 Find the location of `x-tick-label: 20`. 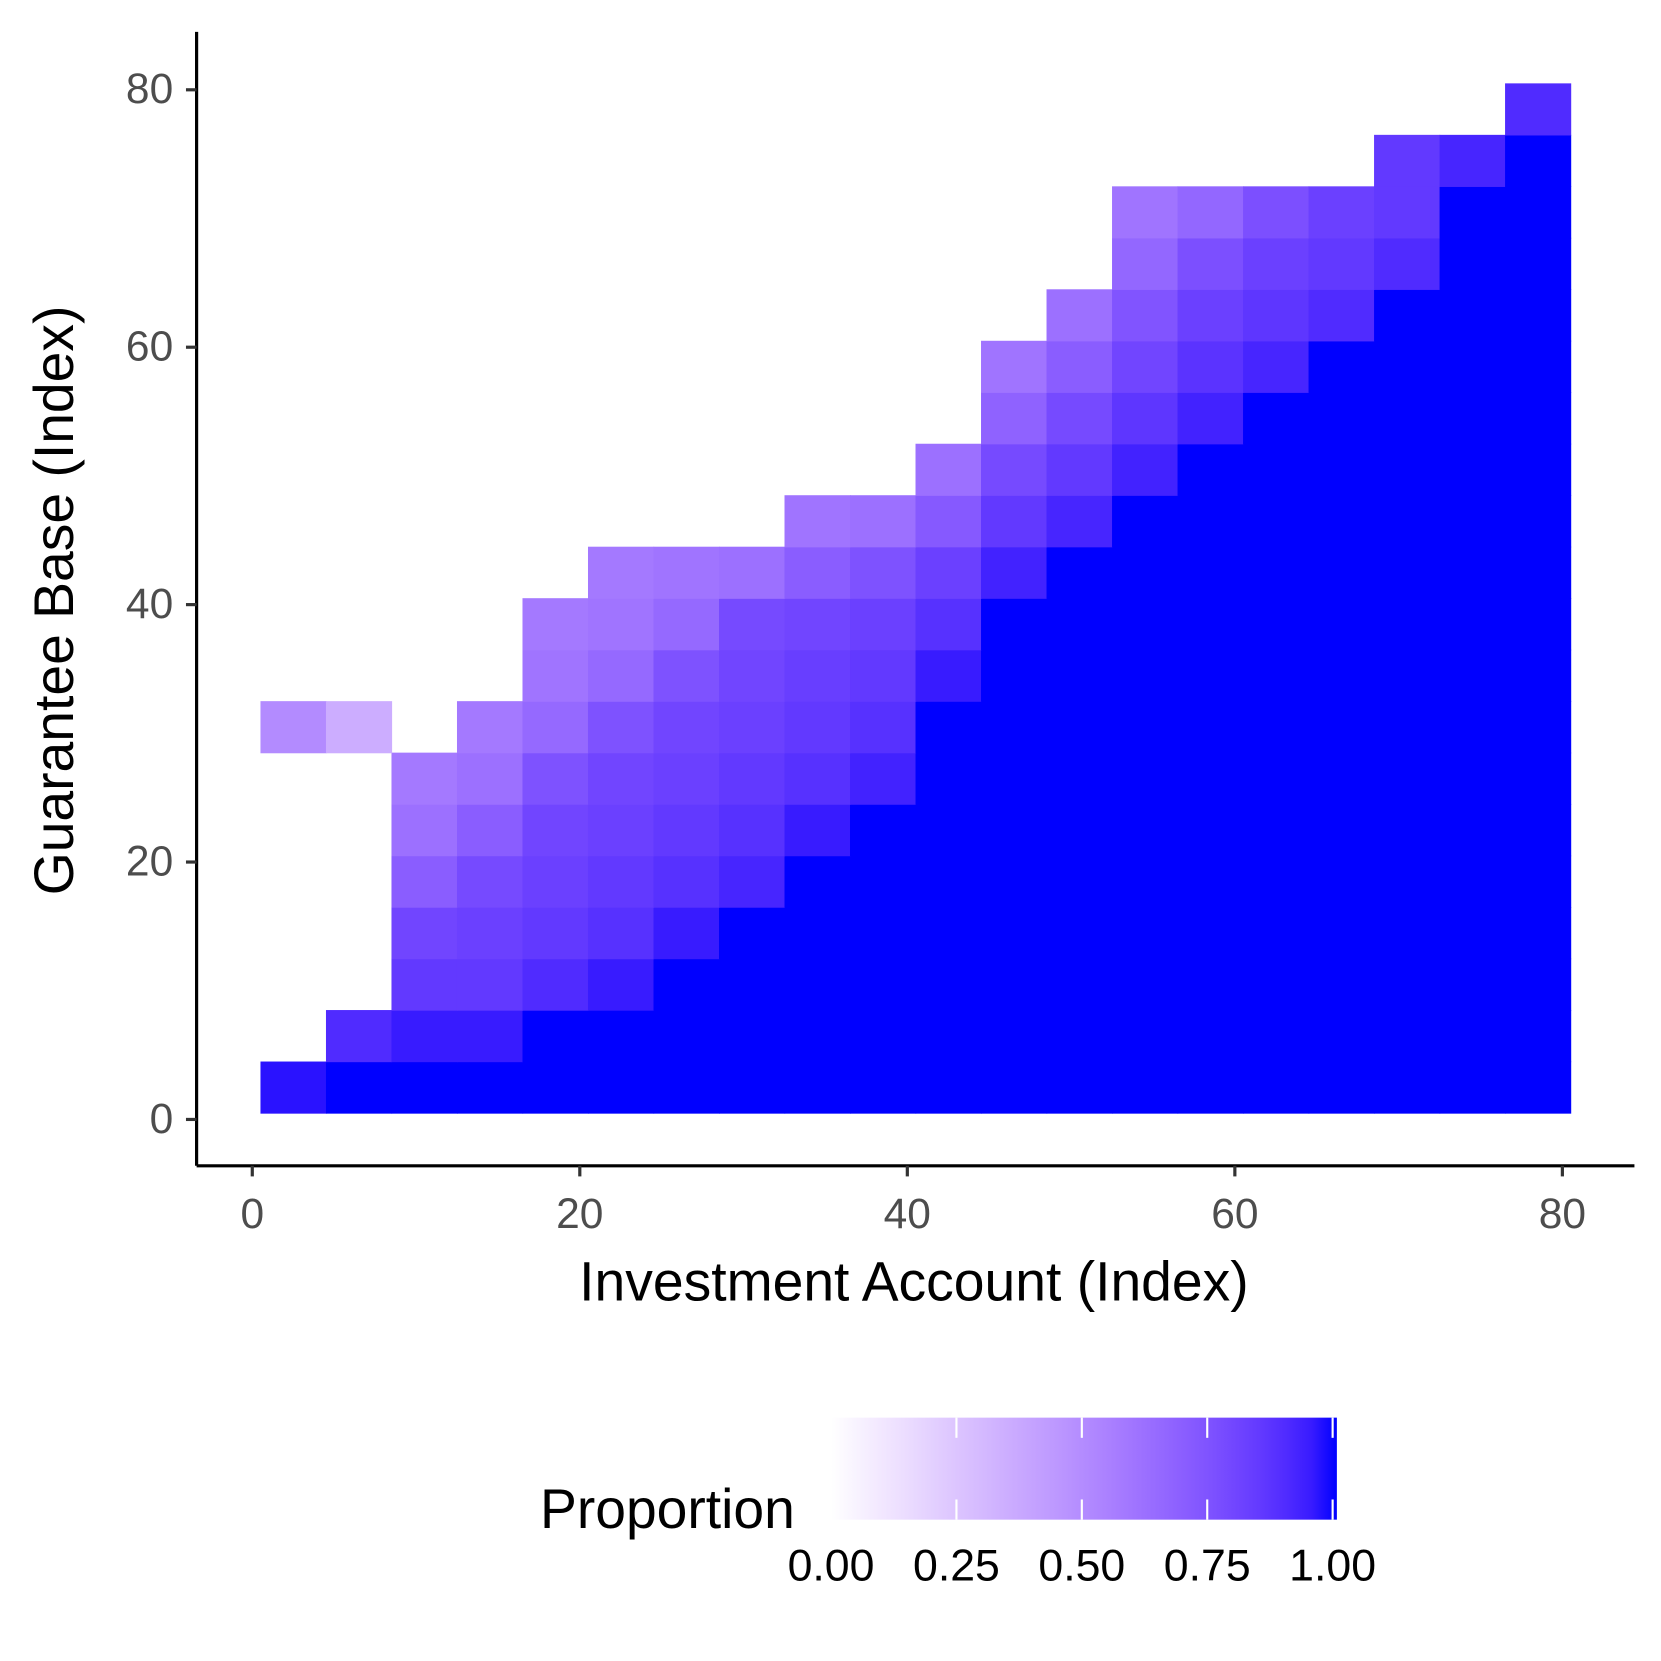

x-tick-label: 20 is located at coordinates (579, 1214).